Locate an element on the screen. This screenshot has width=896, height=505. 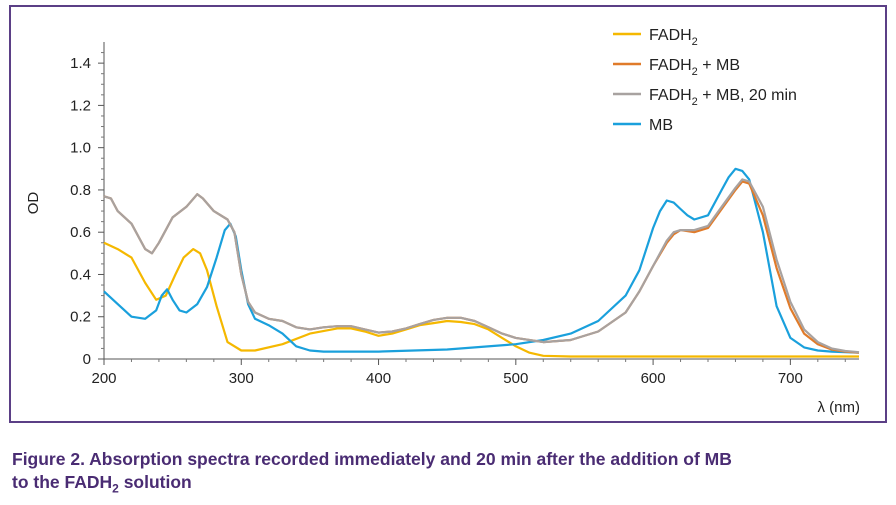
legend-label-rest: + MB, 20 min is located at coordinates (747, 95).